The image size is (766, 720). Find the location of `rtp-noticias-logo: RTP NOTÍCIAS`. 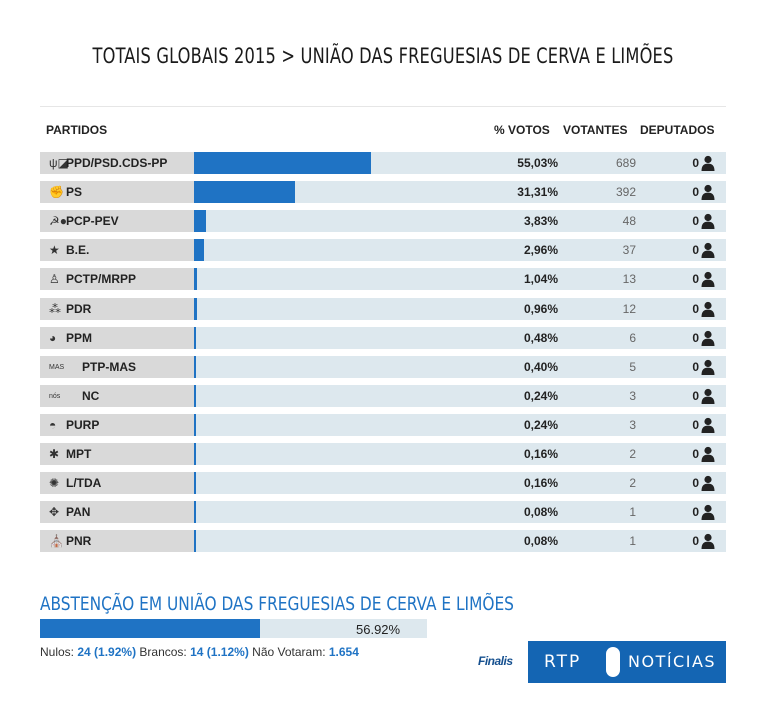

rtp-noticias-logo: RTP NOTÍCIAS is located at coordinates (627, 662).